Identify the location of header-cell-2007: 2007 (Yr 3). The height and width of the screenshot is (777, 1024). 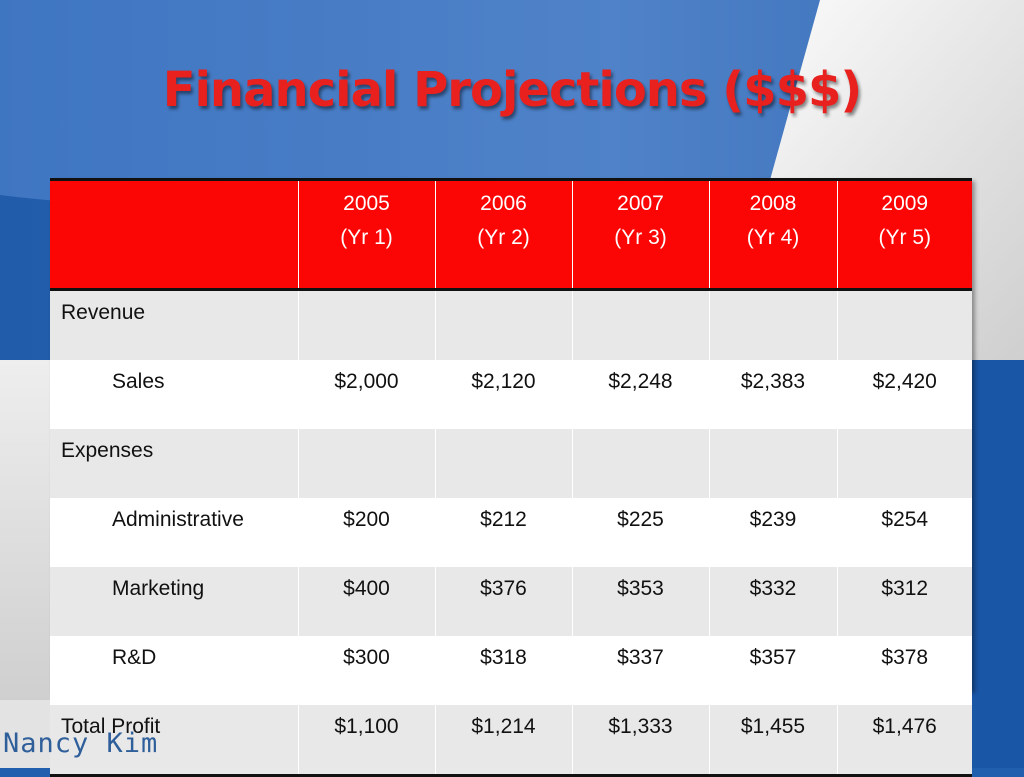
(640, 234).